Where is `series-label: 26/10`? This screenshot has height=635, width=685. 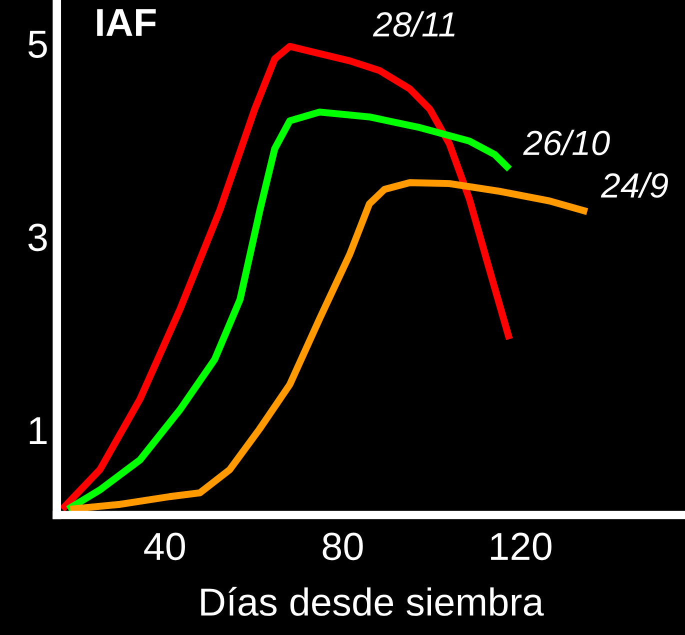 series-label: 26/10 is located at coordinates (566, 143).